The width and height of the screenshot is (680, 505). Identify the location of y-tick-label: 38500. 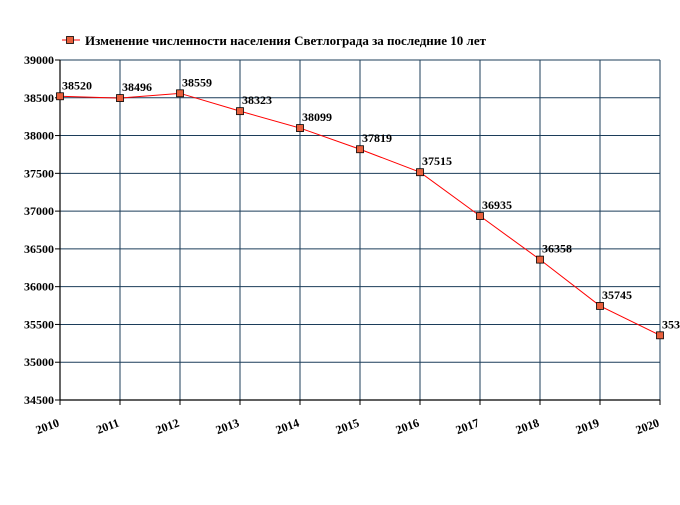
(39, 98).